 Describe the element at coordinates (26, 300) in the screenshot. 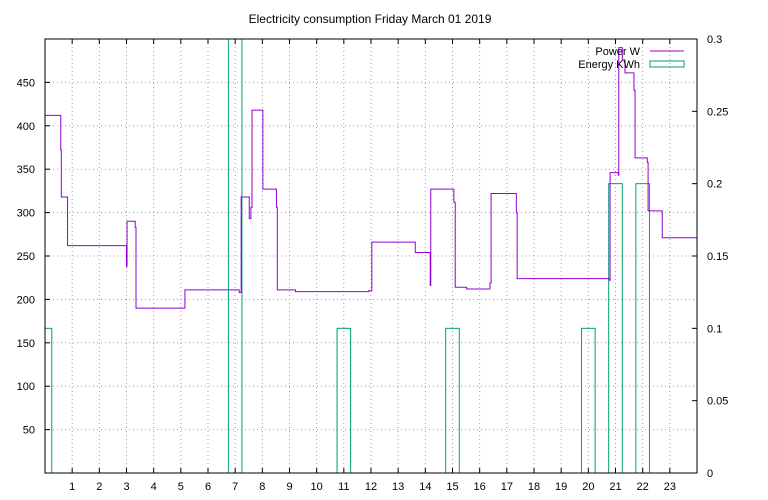

I see `y-left-tick-label: 200` at that location.